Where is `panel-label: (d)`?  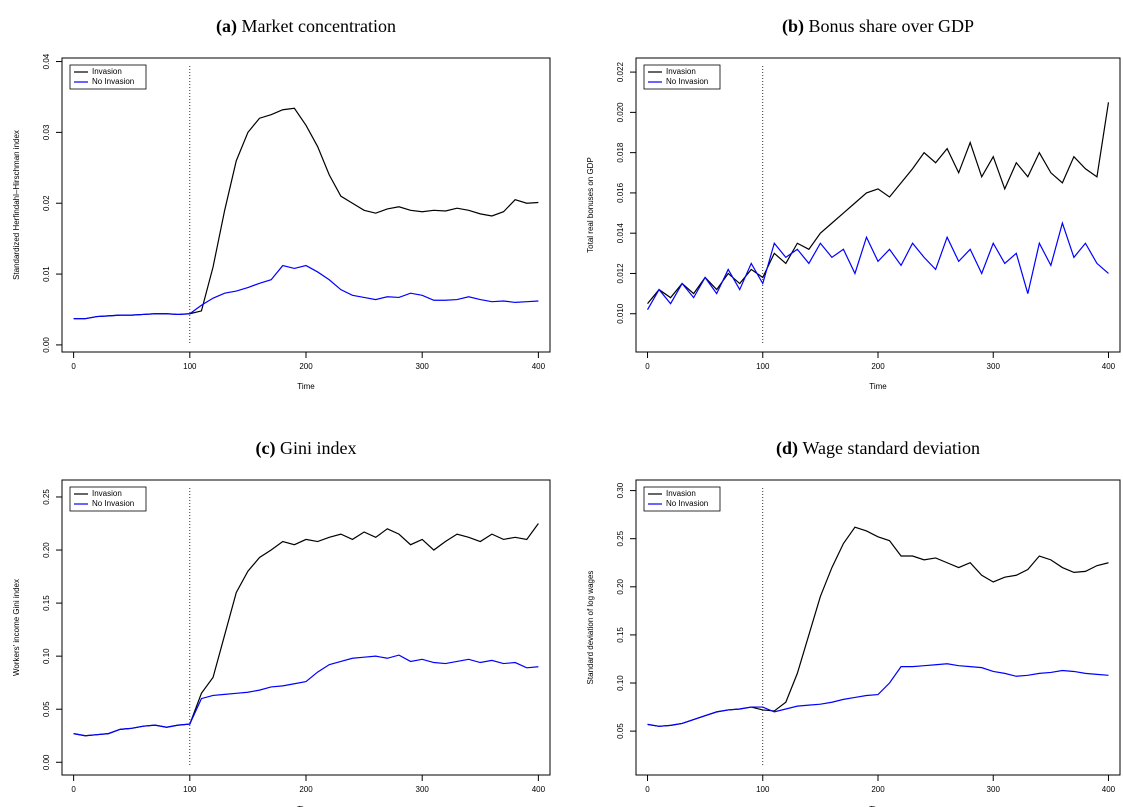
panel-label: (d) is located at coordinates (787, 448).